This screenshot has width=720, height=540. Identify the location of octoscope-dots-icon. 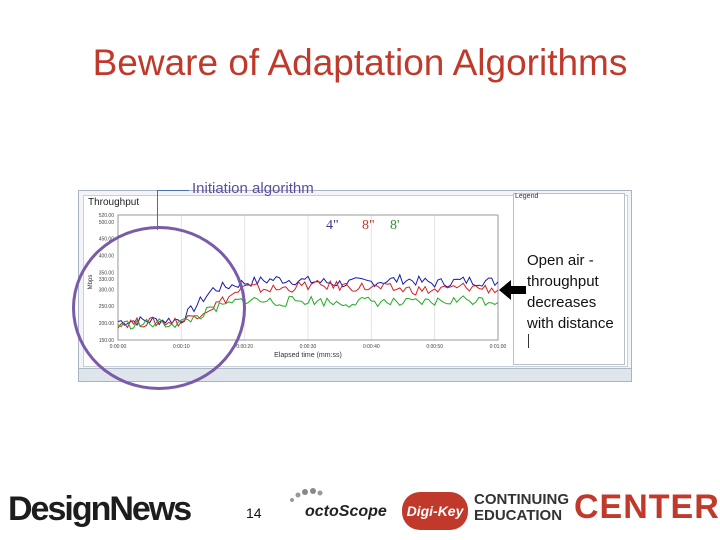
(306, 495).